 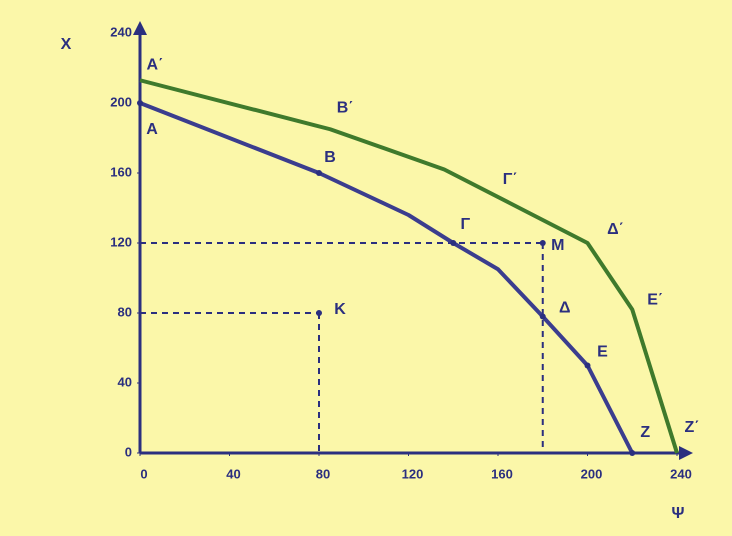 I want to click on x-axis-label: Ψ, so click(x=678, y=513).